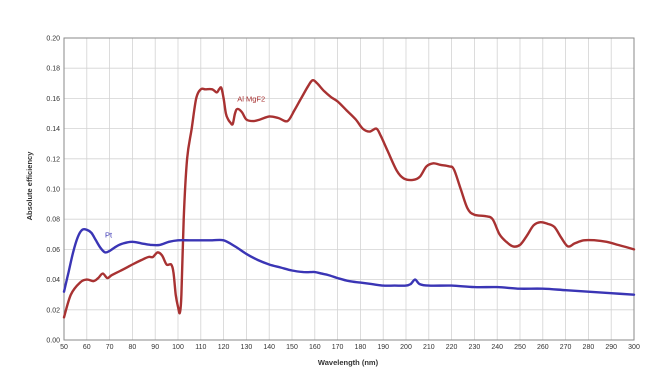  What do you see at coordinates (109, 234) in the screenshot?
I see `series-label-pt: Pt` at bounding box center [109, 234].